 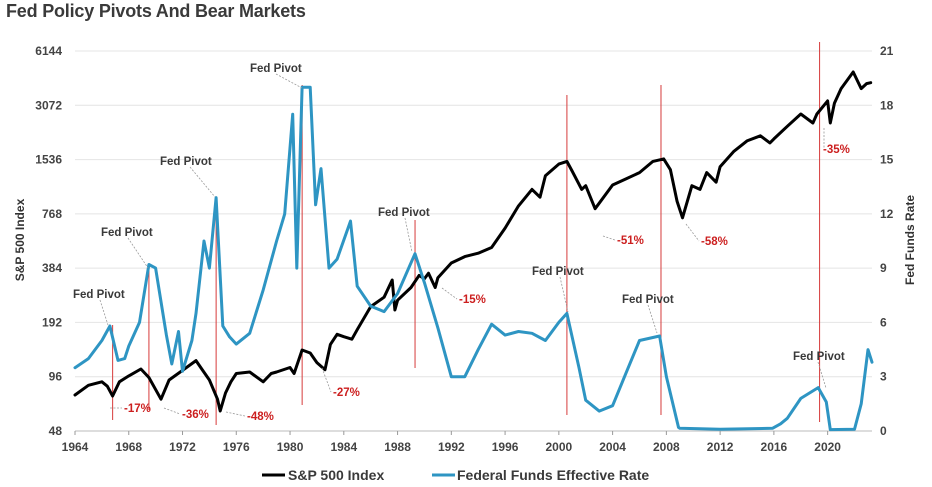 What do you see at coordinates (52, 322) in the screenshot?
I see `left-tick-192: 192` at bounding box center [52, 322].